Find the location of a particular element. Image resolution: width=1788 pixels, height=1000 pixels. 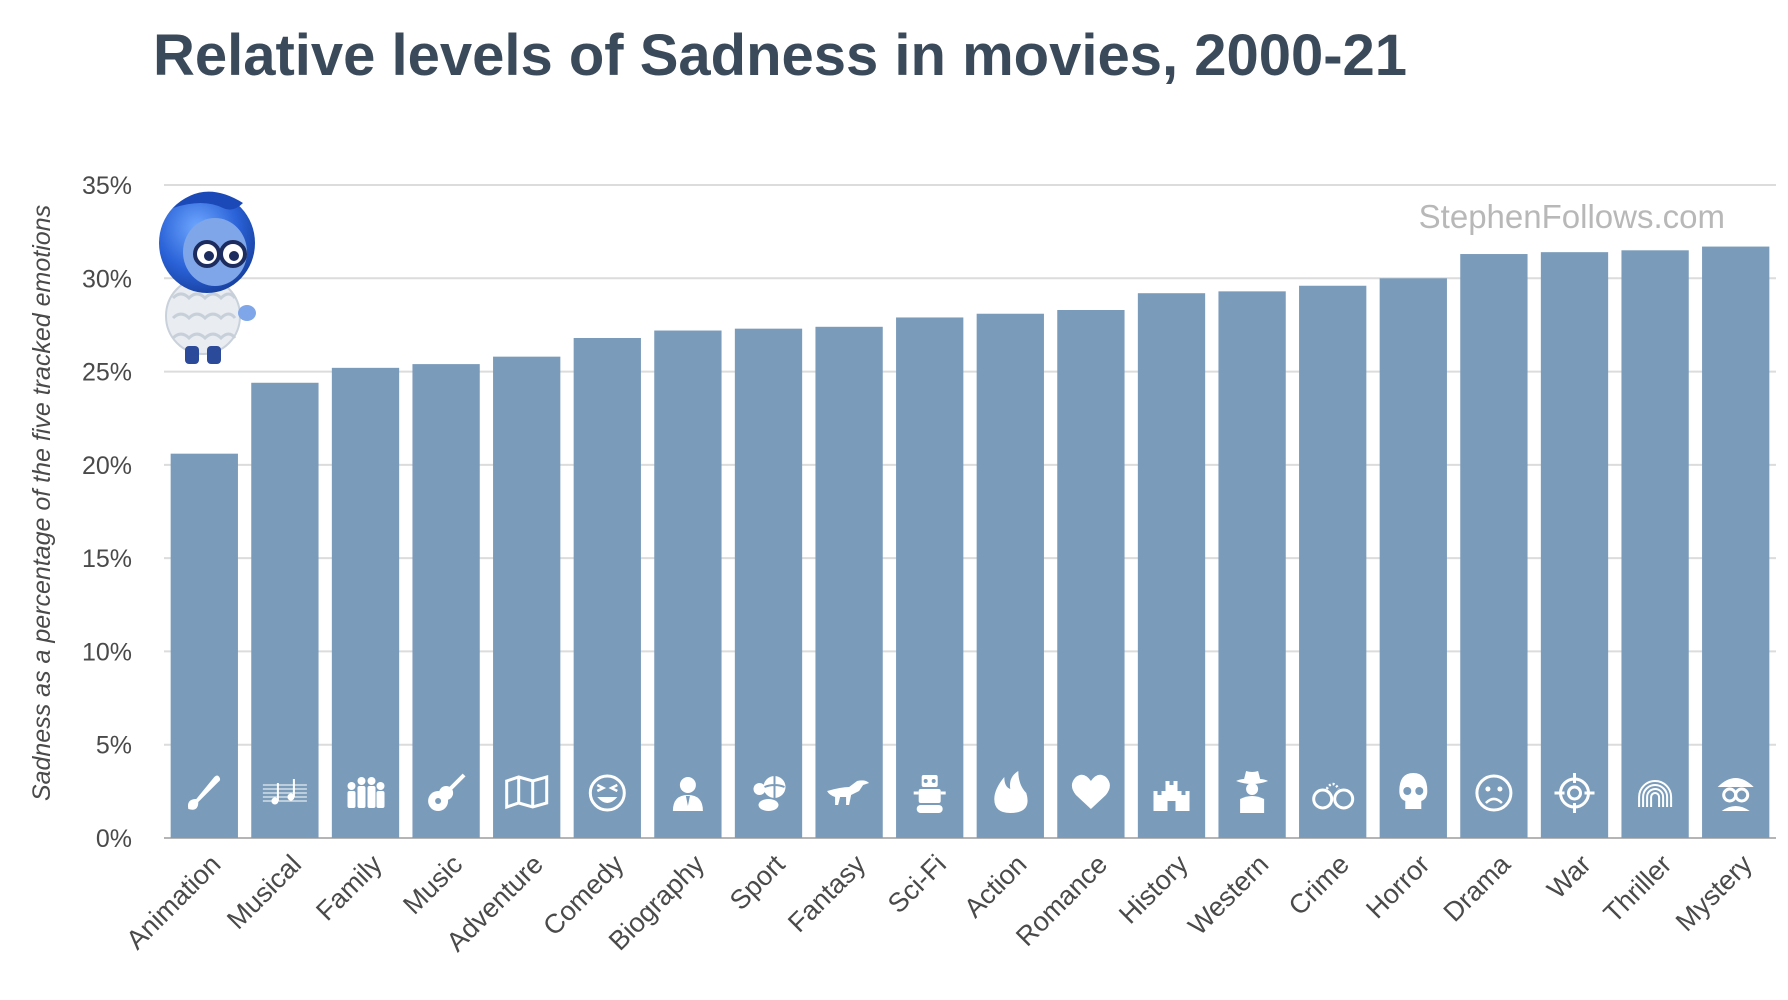

x-tick-label: Mystery is located at coordinates (1714, 893).